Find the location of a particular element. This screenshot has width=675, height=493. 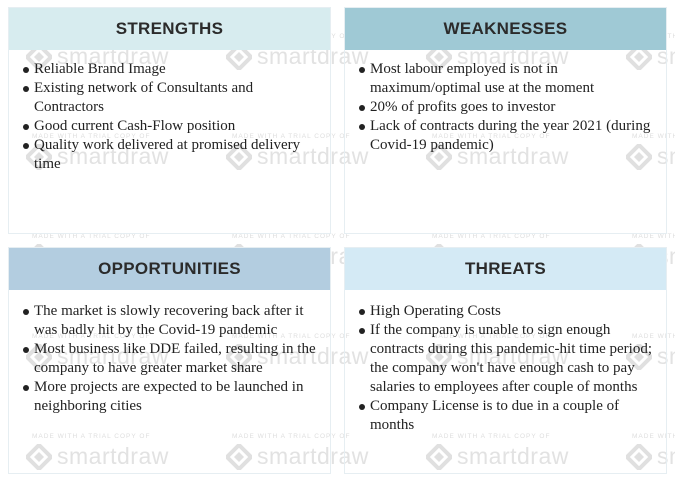

strengths-title: STRENGTHS is located at coordinates (169, 29).